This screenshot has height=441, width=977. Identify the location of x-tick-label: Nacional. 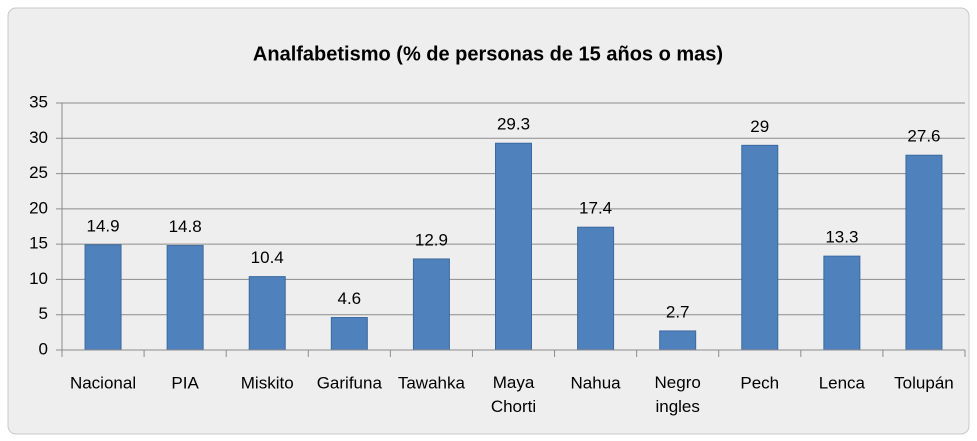
(103, 382).